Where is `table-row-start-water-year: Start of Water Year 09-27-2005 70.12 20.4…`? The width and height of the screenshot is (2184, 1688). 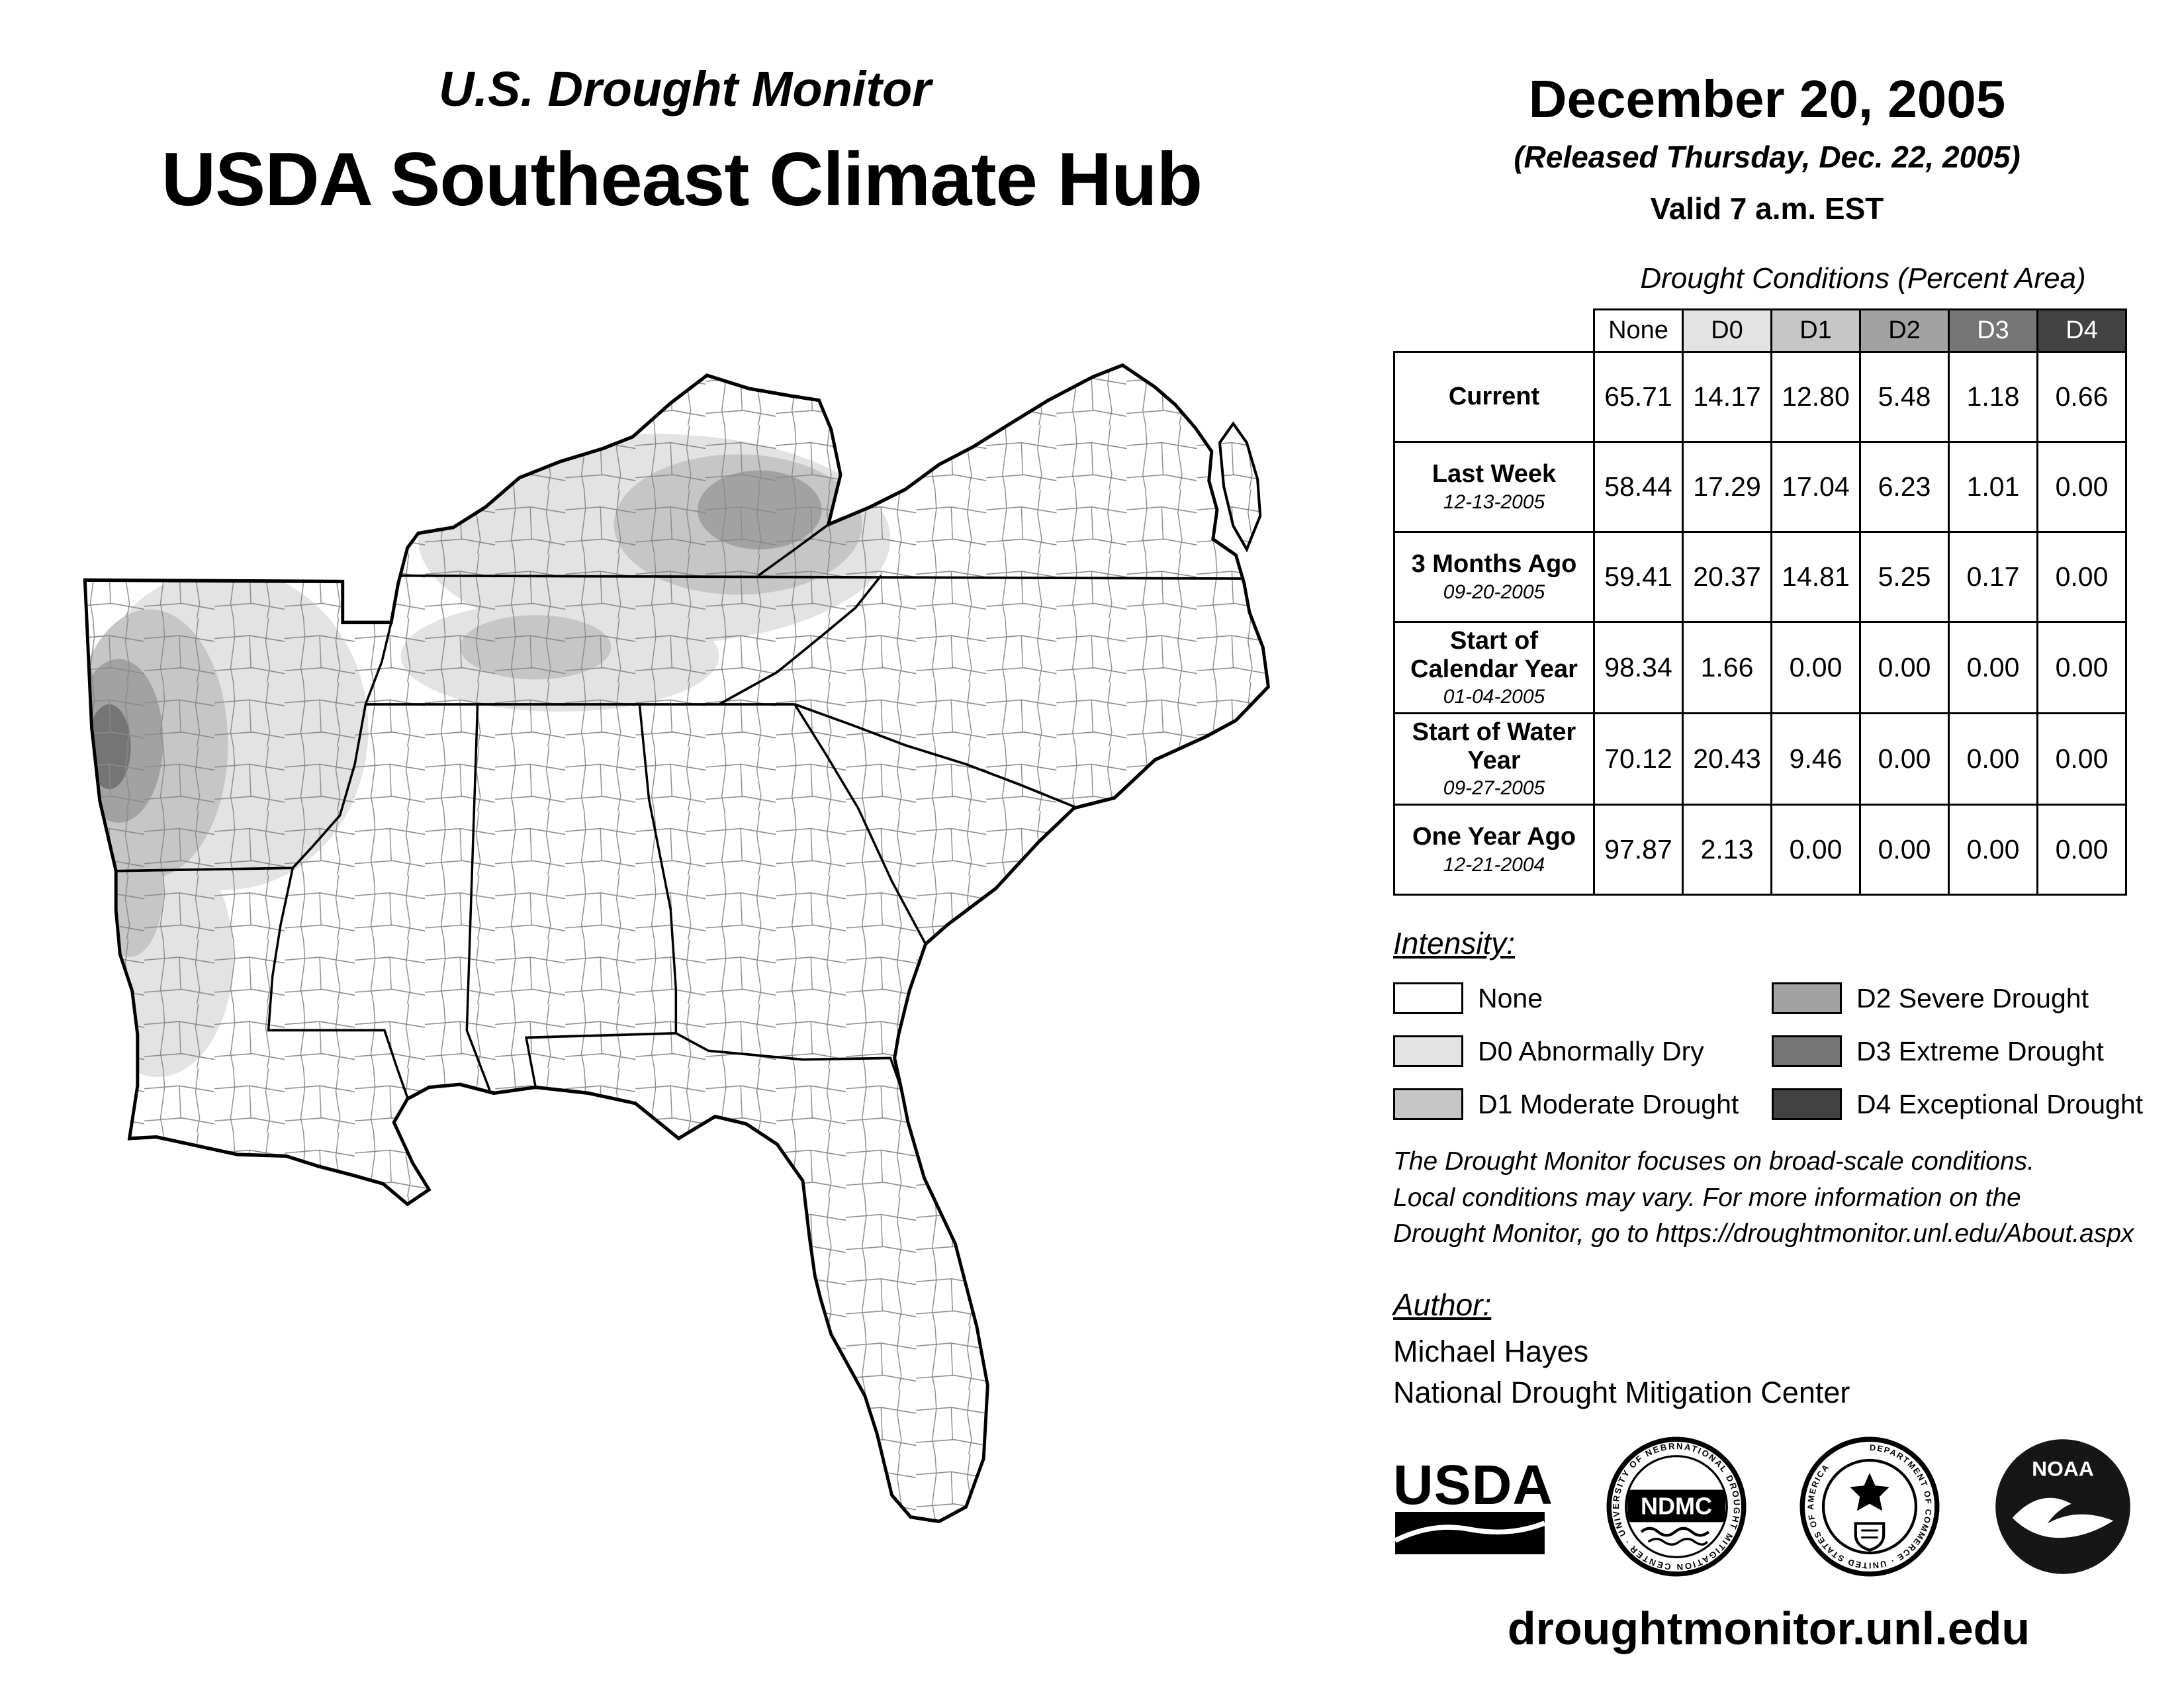 table-row-start-water-year: Start of Water Year 09-27-2005 70.12 20.4… is located at coordinates (1760, 759).